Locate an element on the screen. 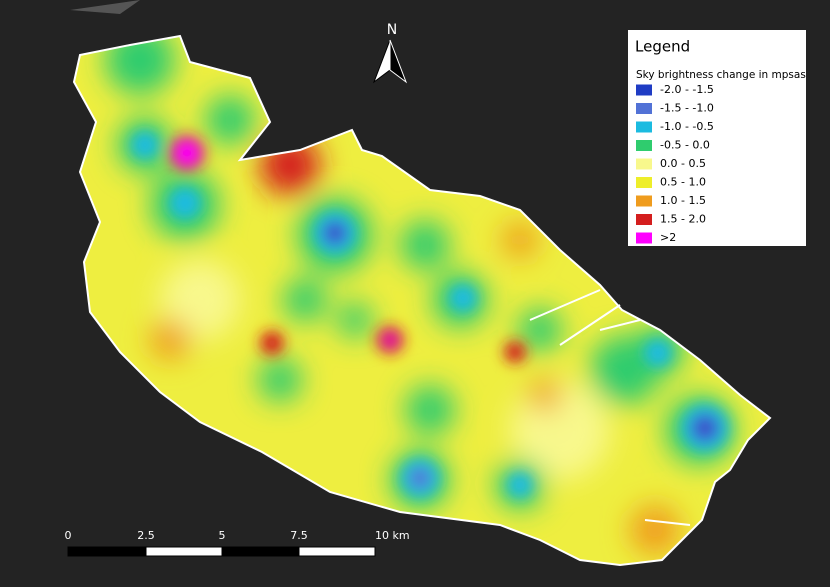 The height and width of the screenshot is (587, 830). legend-label: -0.5 - 0.0 is located at coordinates (685, 145).